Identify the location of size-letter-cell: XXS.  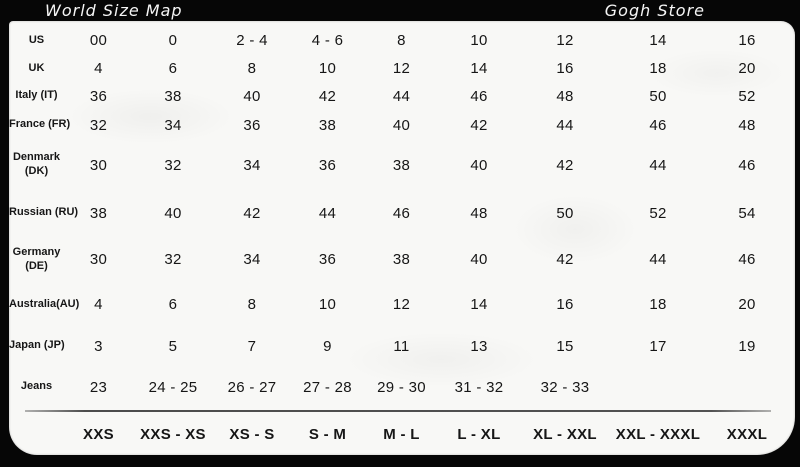
(98, 434).